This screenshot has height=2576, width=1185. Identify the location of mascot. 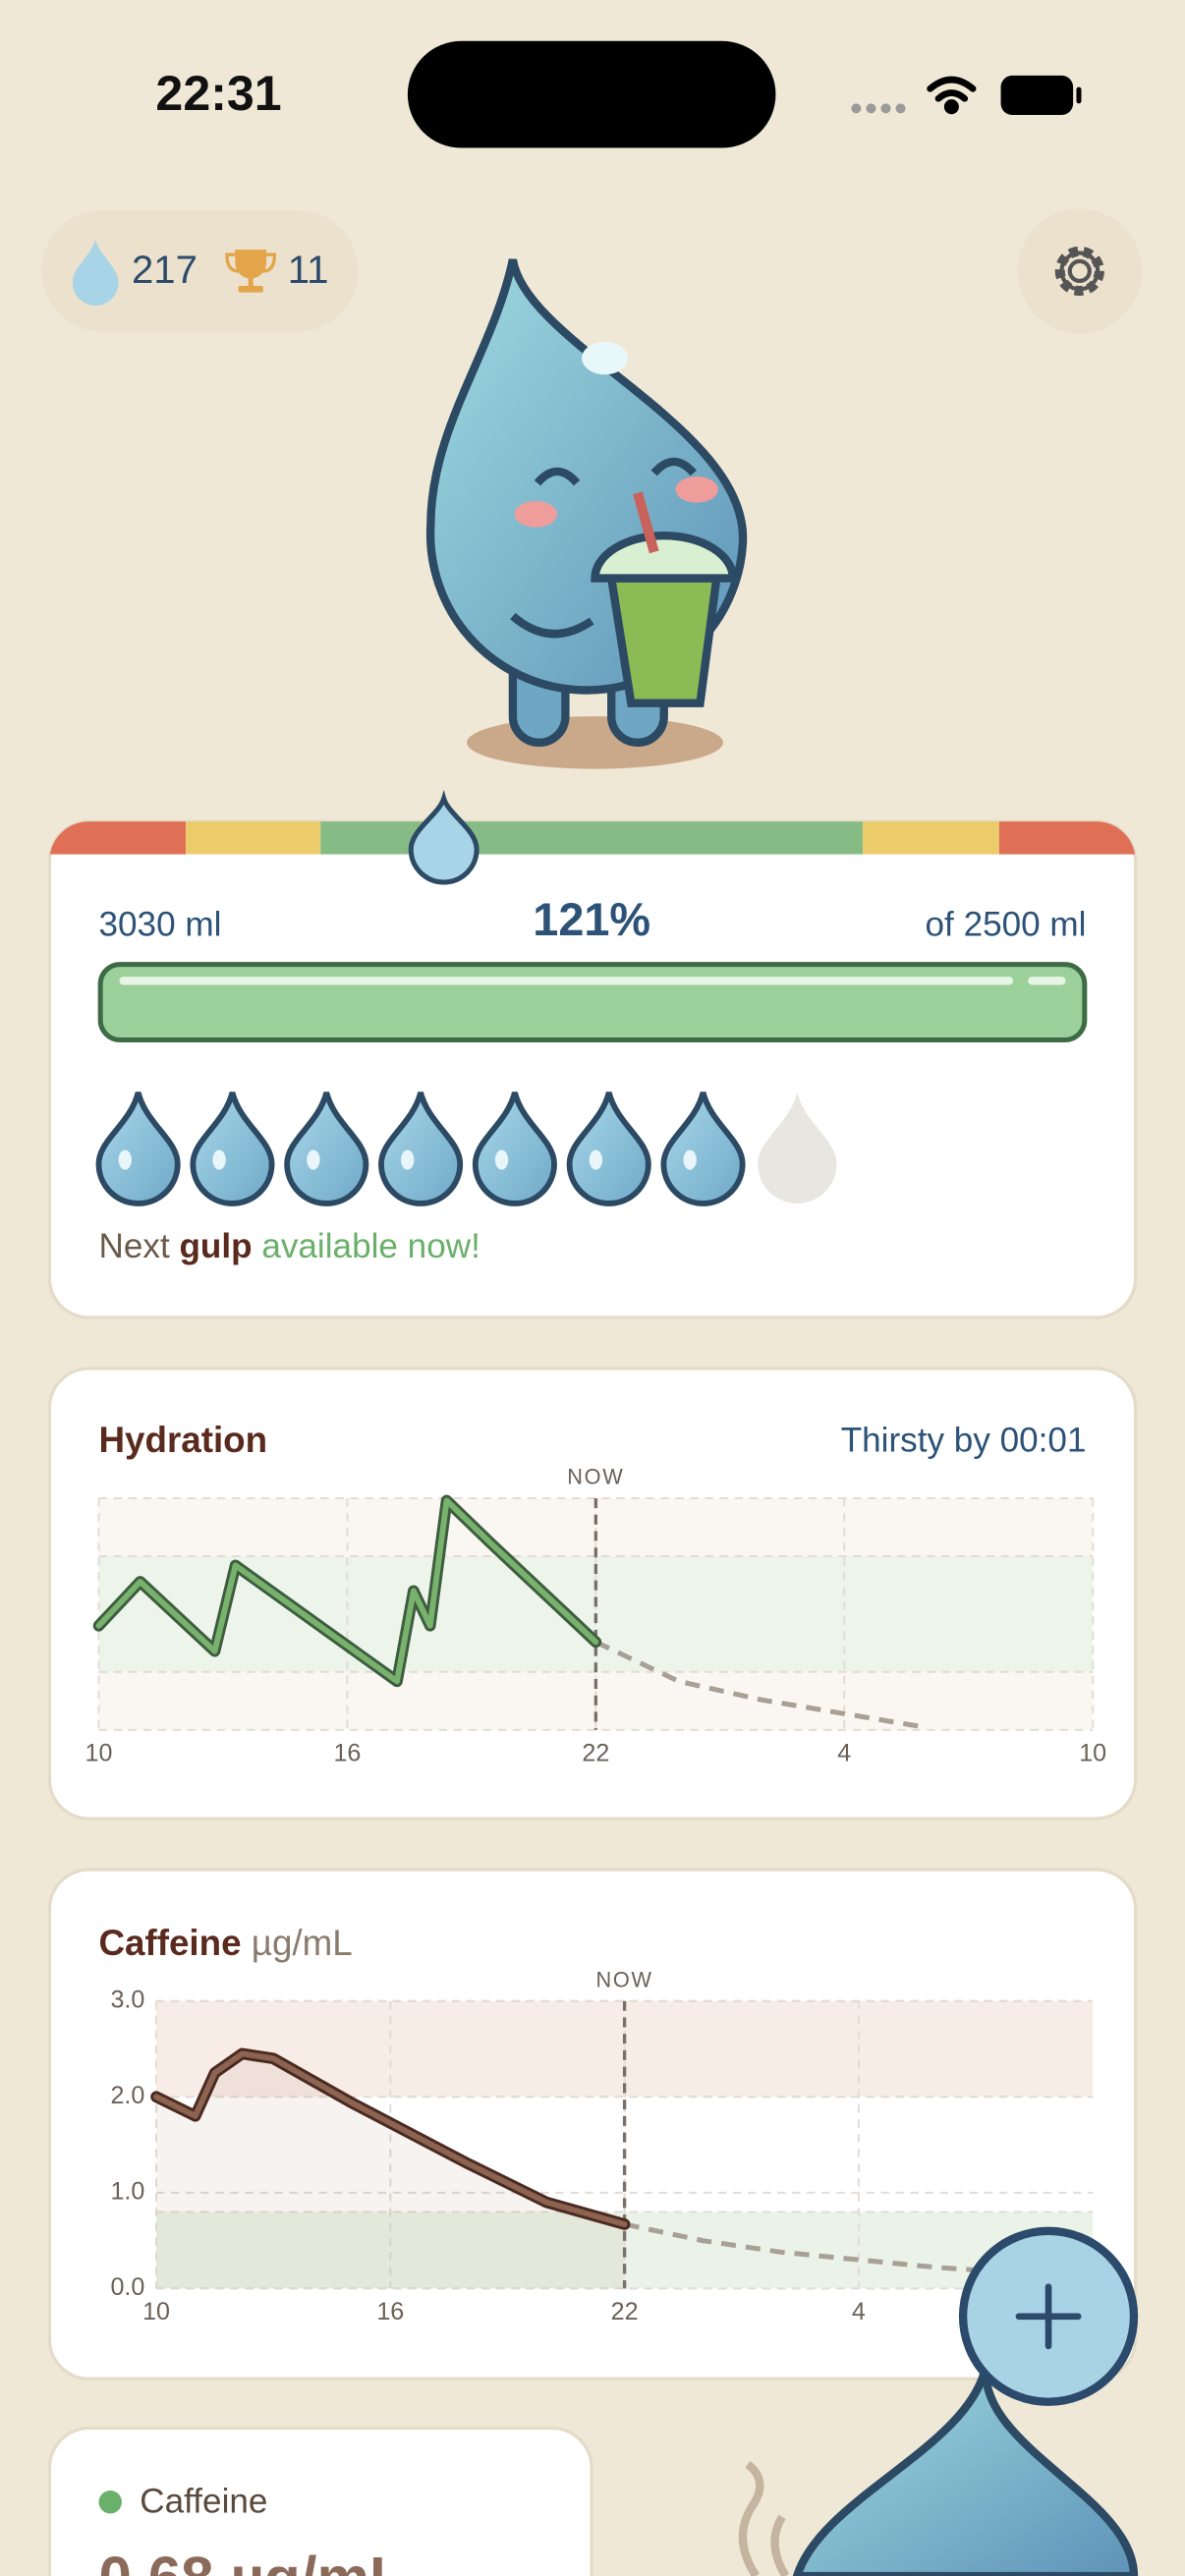
(587, 503).